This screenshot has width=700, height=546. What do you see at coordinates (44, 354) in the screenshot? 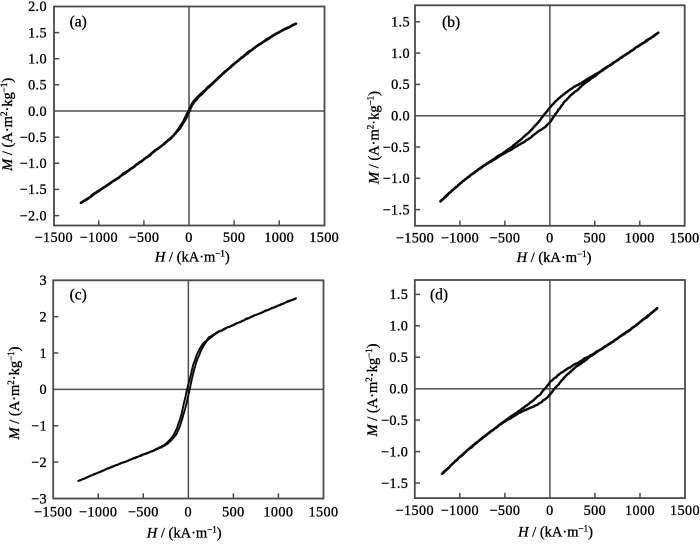
I see `svg-text: 1` at bounding box center [44, 354].